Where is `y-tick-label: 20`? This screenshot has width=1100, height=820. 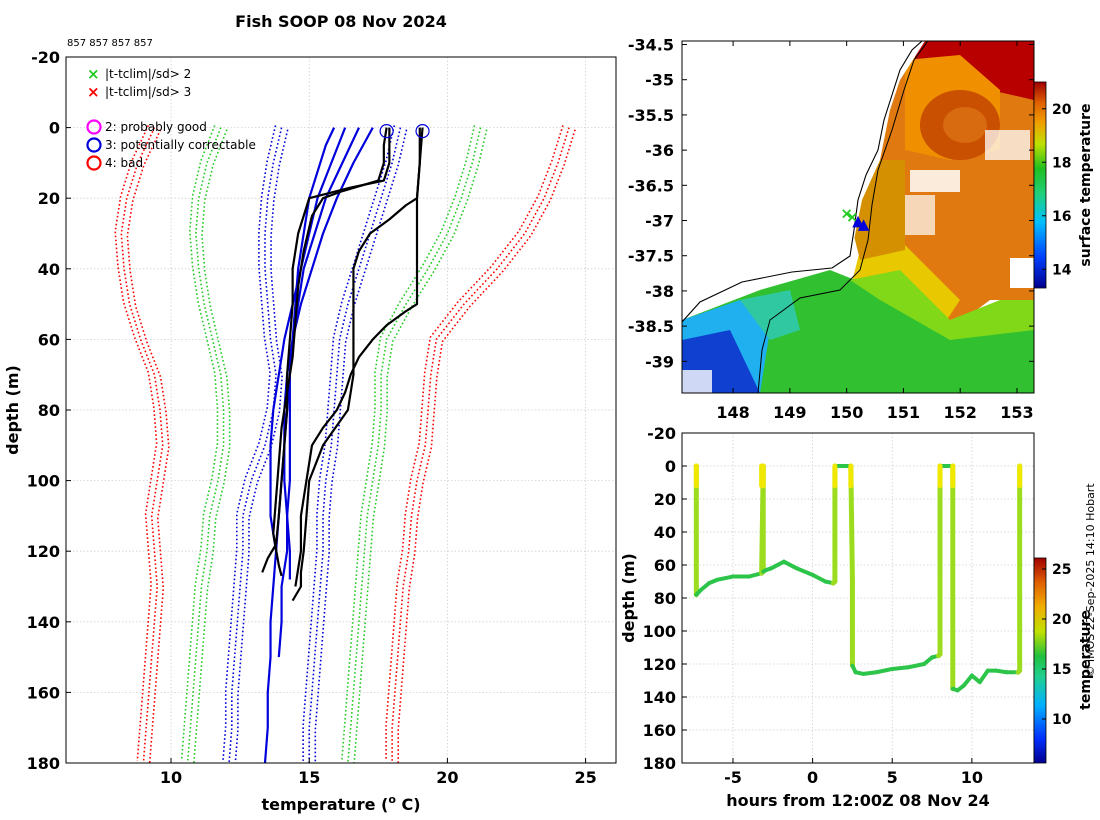
y-tick-label: 20 is located at coordinates (49, 198).